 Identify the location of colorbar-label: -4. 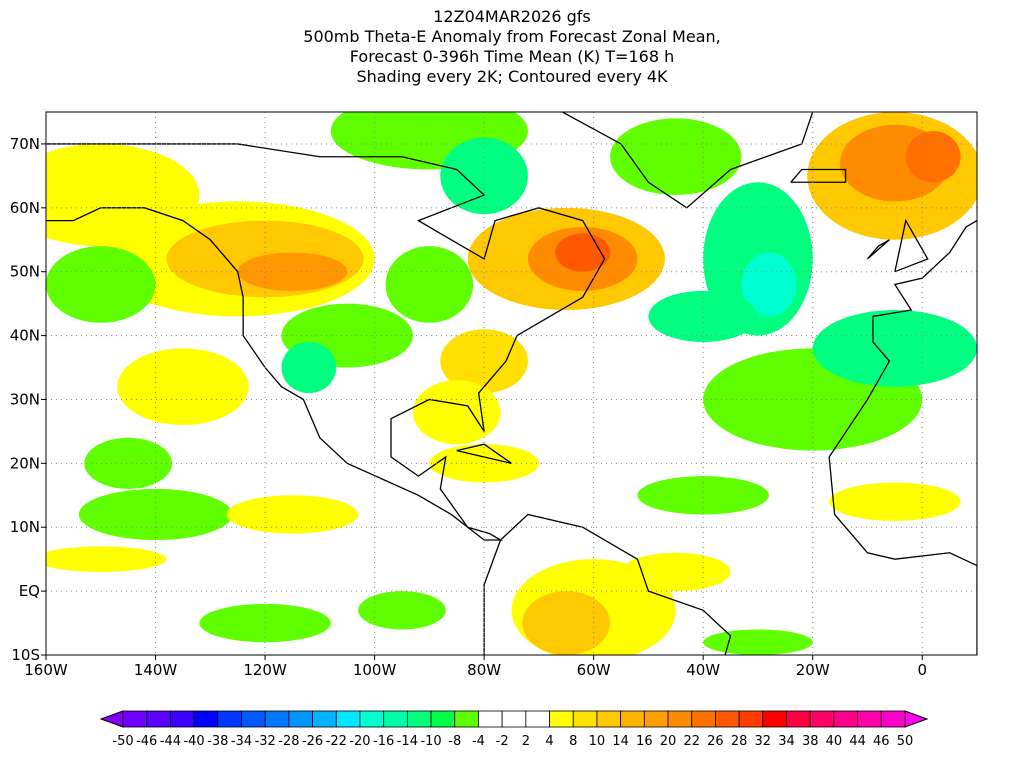
(478, 741).